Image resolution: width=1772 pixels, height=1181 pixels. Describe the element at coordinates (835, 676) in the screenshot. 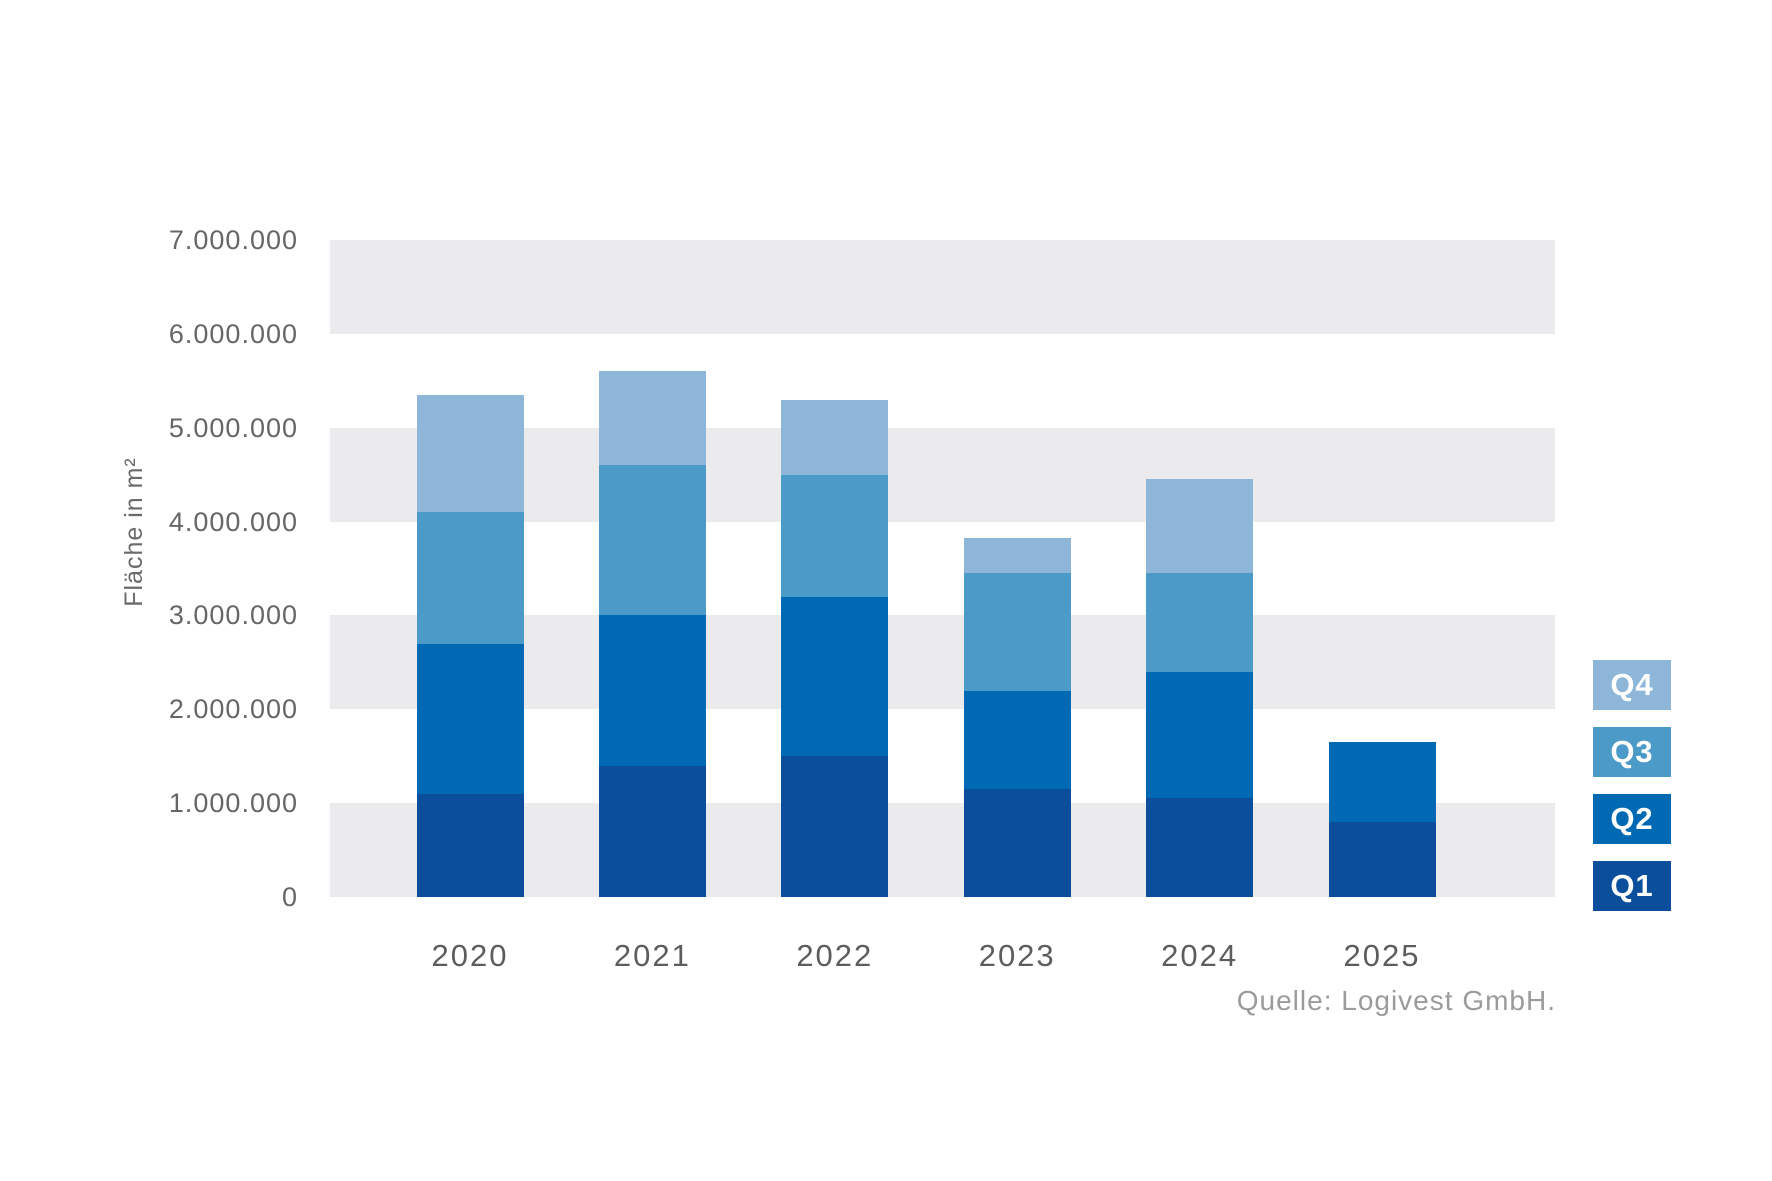

I see `bar-segment-2022-q2` at that location.